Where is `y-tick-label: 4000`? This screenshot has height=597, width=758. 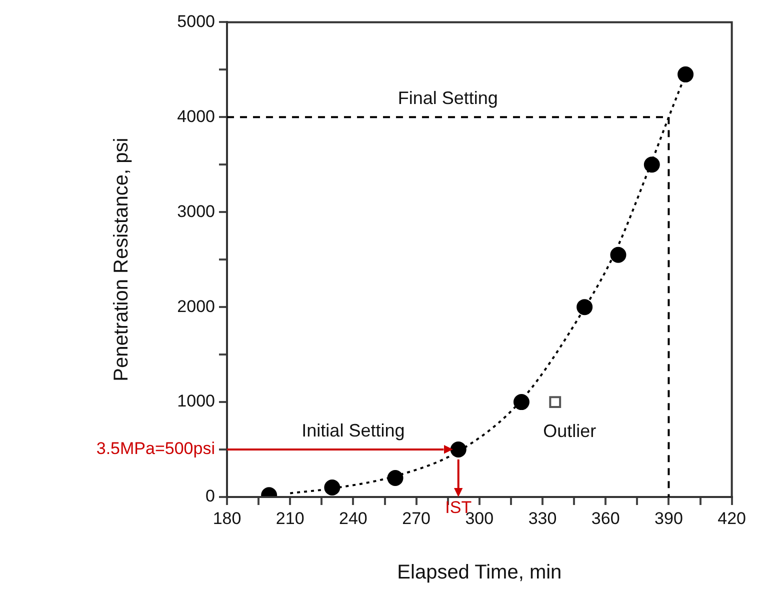
y-tick-label: 4000 is located at coordinates (196, 116).